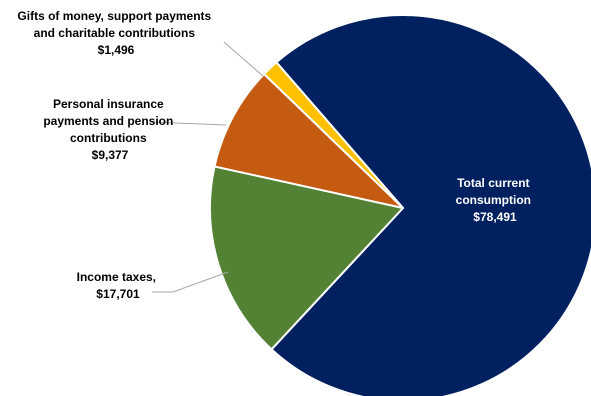 This screenshot has width=591, height=396. Describe the element at coordinates (118, 285) in the screenshot. I see `slice-label-income-taxes: Income taxes, $17,701` at that location.